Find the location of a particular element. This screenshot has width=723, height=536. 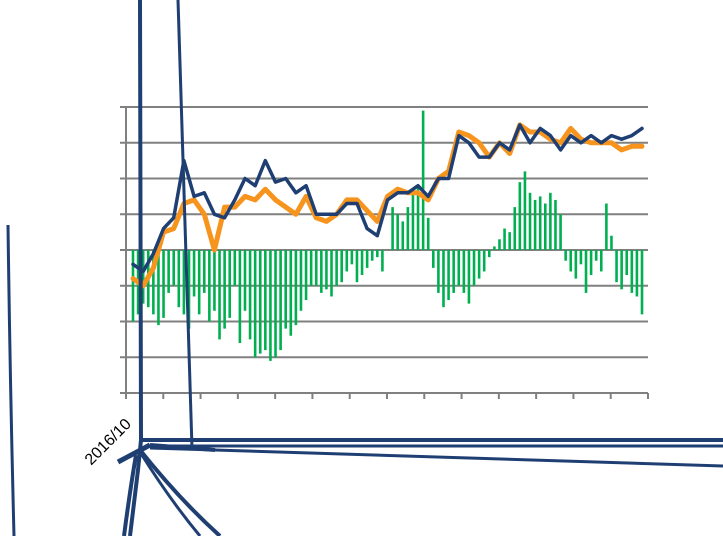

x-tick-label: 2016/10 is located at coordinates (108, 442).